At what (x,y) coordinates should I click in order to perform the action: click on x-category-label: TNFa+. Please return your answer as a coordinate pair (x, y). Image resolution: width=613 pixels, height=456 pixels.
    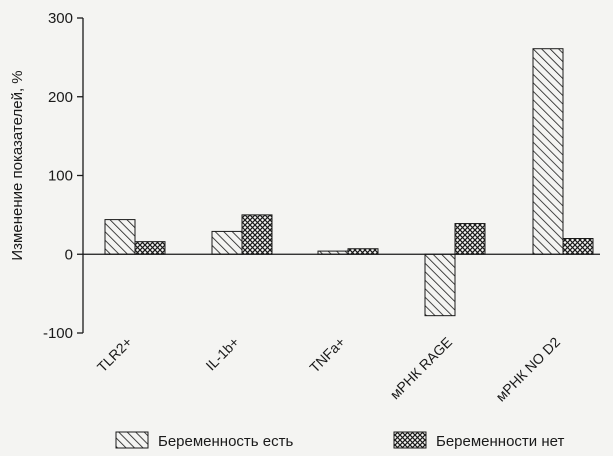
    Looking at the image, I should click on (327, 355).